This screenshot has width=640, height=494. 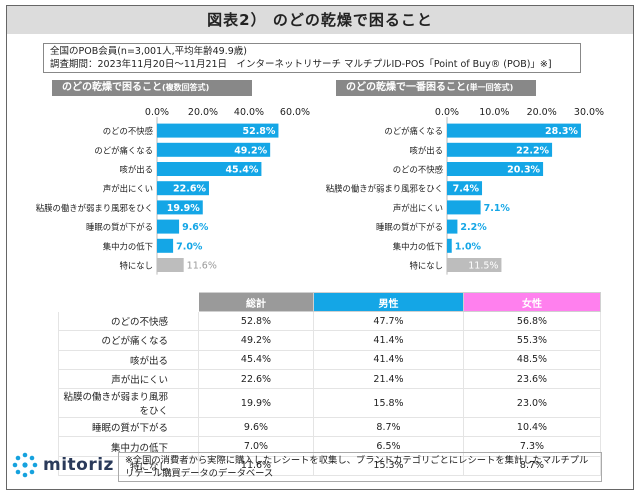 I want to click on table-row: 咳が出る 45.4% 41.4% 48.5%, so click(x=329, y=359).